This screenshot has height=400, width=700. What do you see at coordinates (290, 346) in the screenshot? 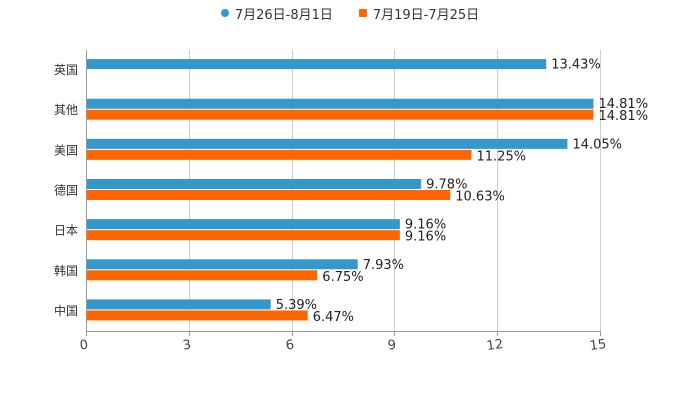
I see `x-tick-label: 6` at bounding box center [290, 346].